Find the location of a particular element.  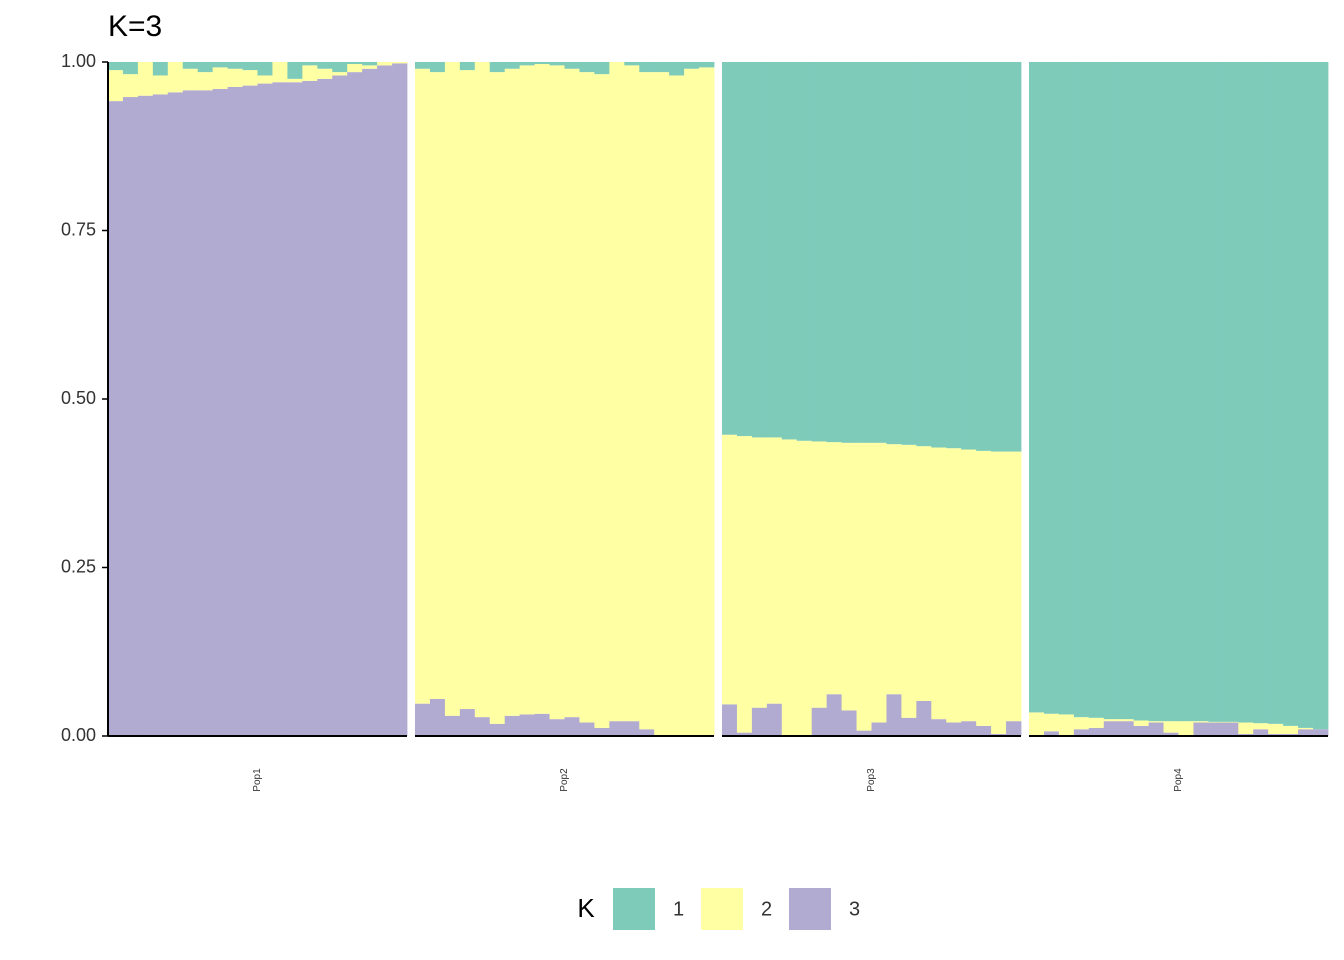

facet-label: Pop2 is located at coordinates (564, 780).